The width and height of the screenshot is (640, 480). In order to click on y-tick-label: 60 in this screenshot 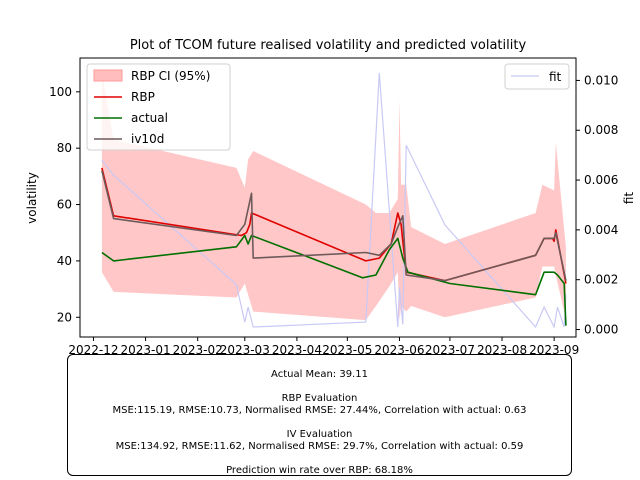, I will do `click(64, 205)`.